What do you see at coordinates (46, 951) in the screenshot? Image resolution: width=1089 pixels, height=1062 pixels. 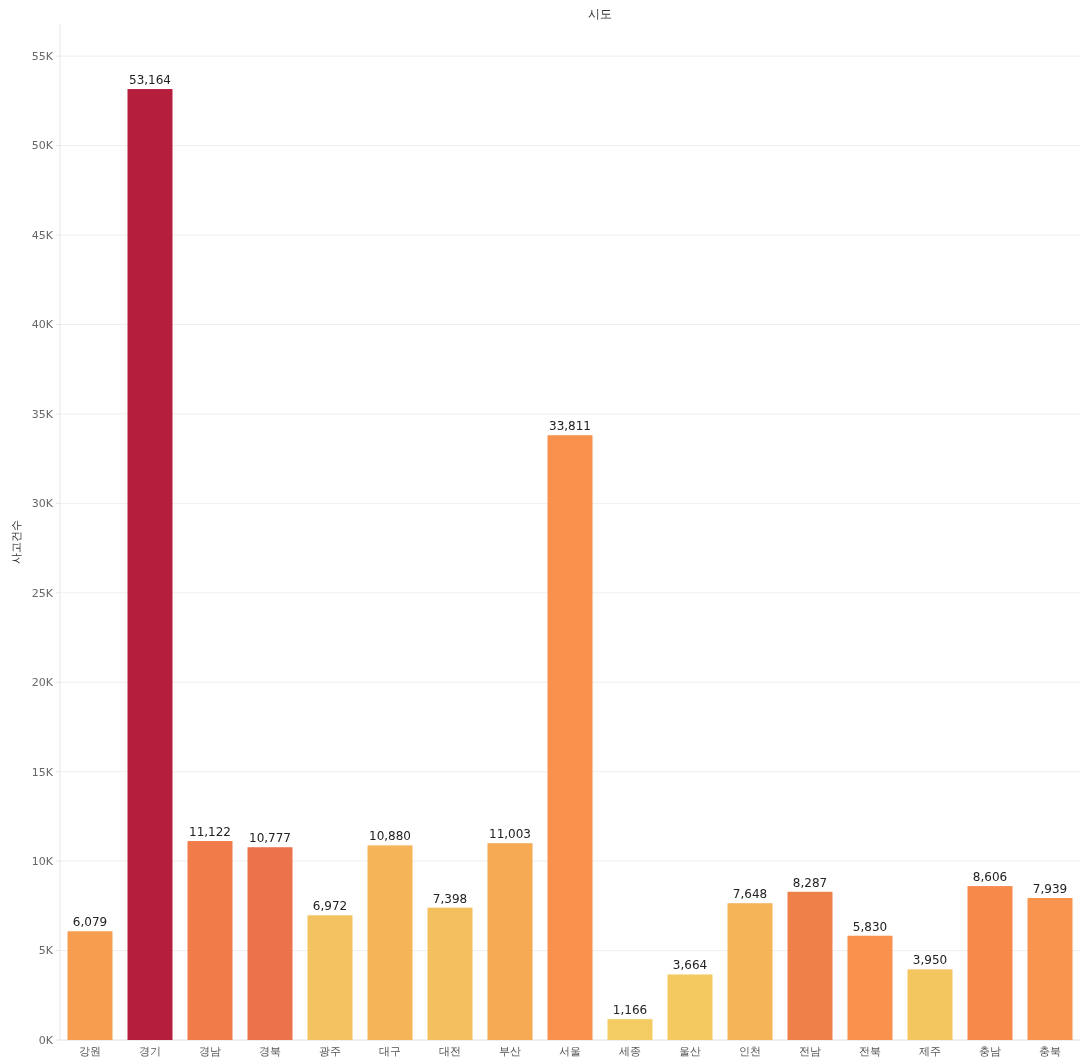 I see `y-tick-label: 5K` at bounding box center [46, 951].